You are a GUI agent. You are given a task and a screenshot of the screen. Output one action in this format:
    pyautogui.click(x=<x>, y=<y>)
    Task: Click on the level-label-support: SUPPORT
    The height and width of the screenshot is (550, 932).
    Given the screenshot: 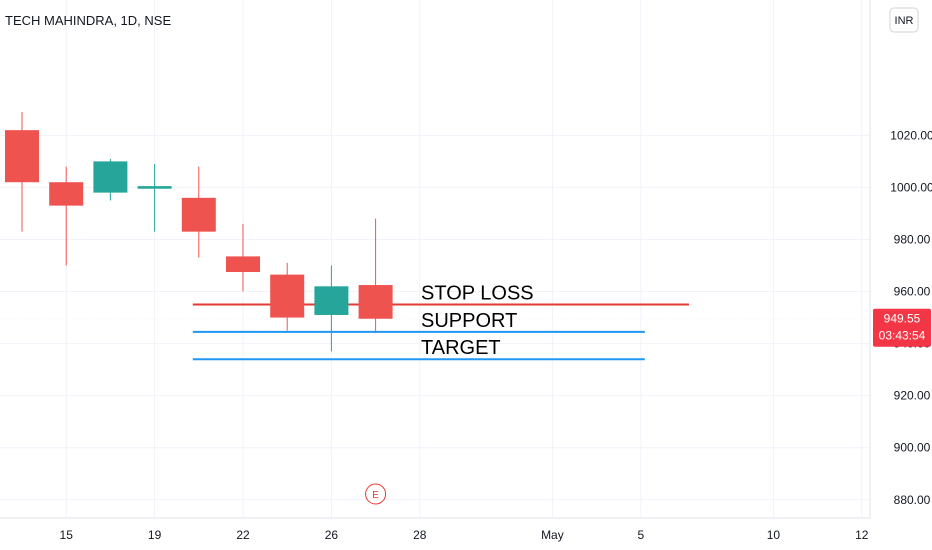 What is the action you would take?
    pyautogui.click(x=469, y=321)
    